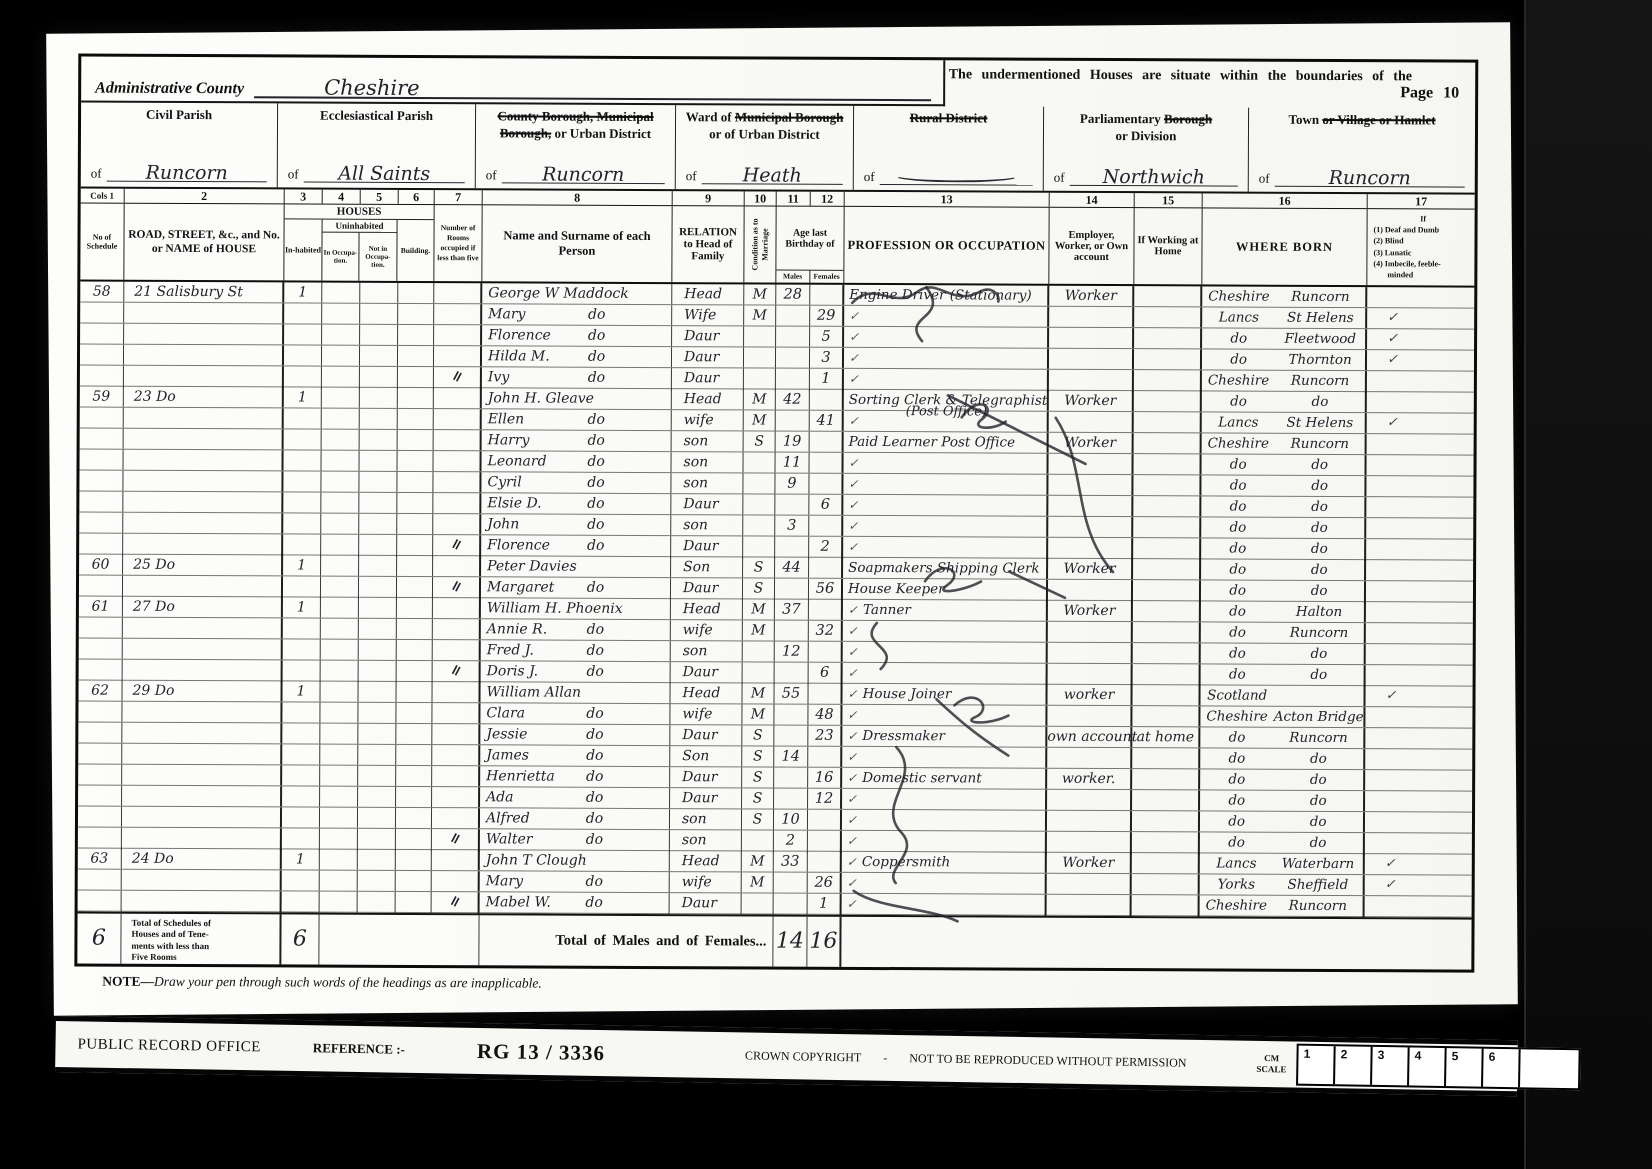 This screenshot has width=1652, height=1169. What do you see at coordinates (100, 690) in the screenshot?
I see `cell-schedule: 62` at bounding box center [100, 690].